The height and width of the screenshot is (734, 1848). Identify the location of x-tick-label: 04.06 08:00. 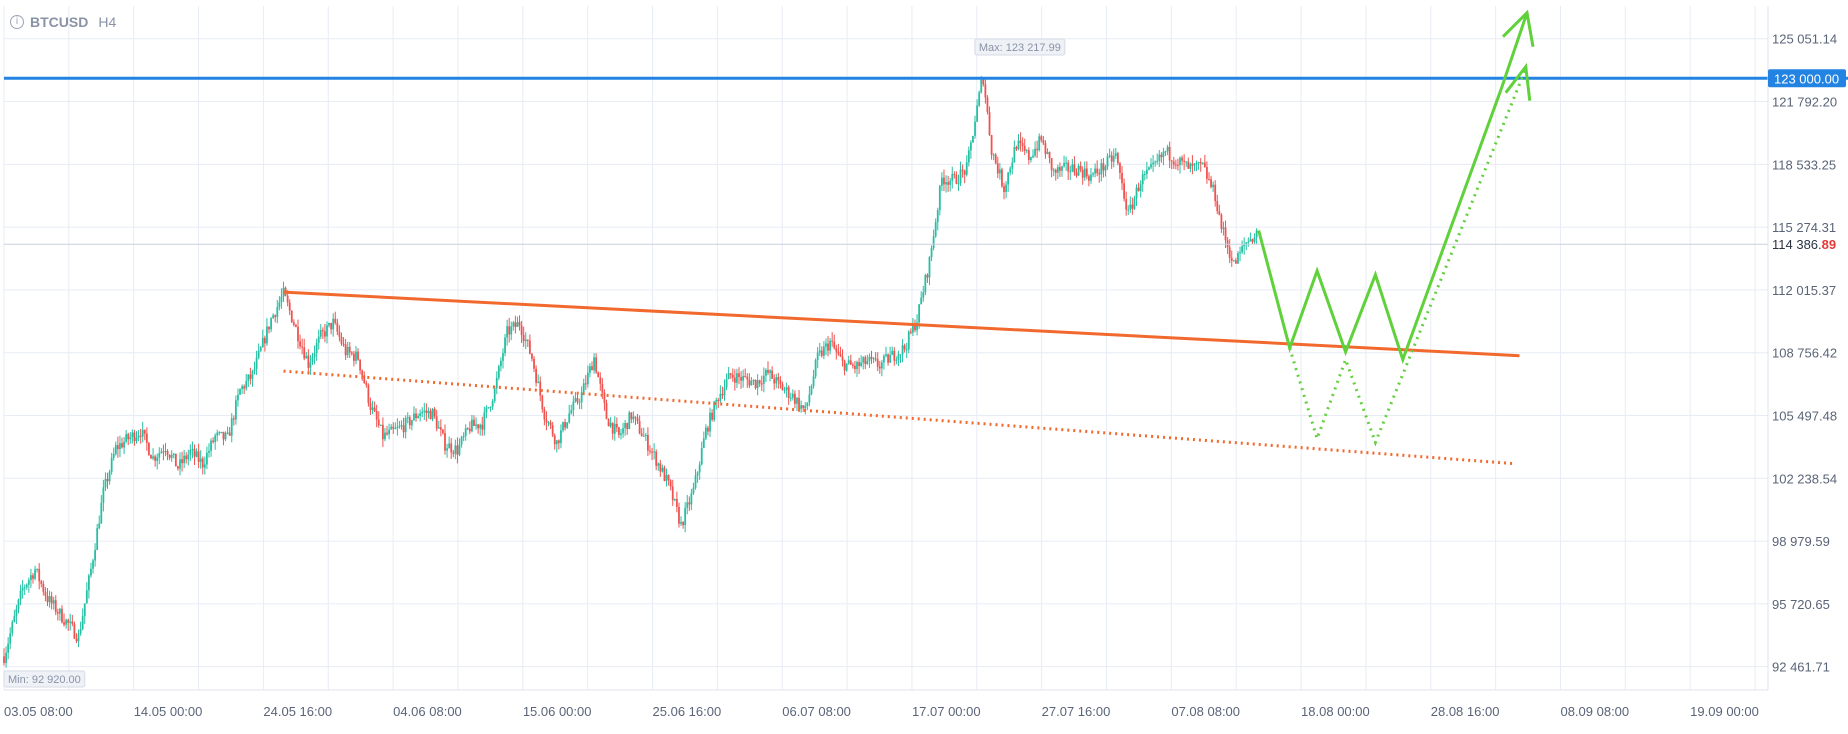
(427, 711).